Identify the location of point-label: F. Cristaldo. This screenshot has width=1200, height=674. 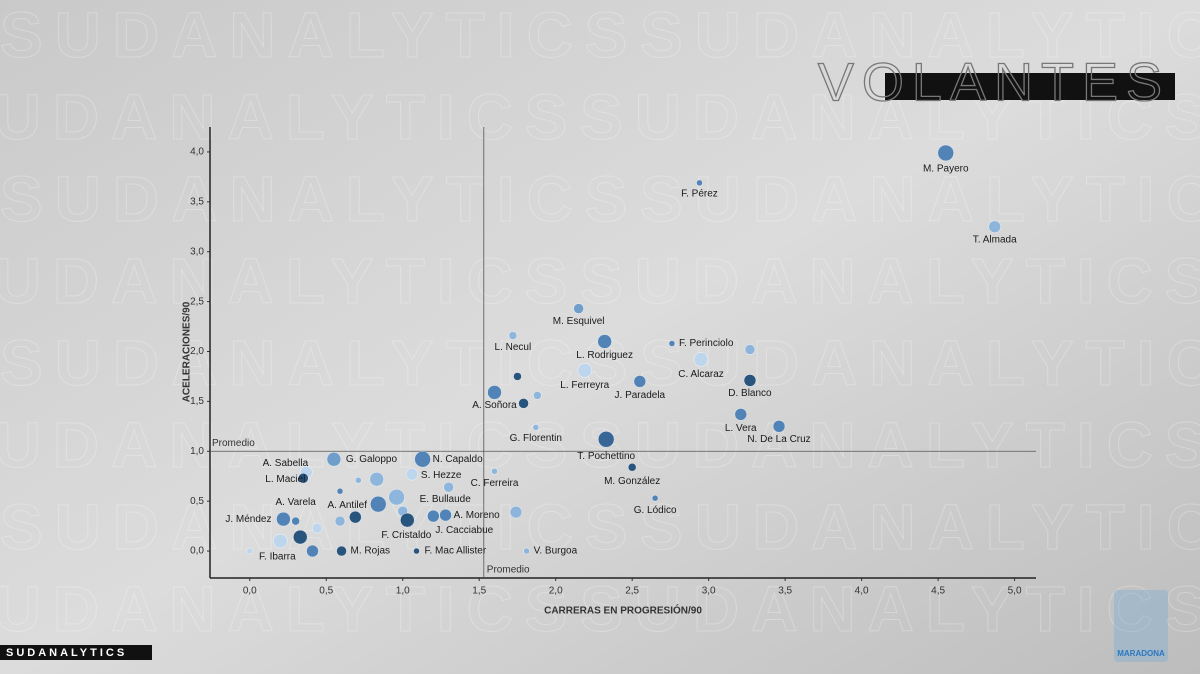
(406, 535).